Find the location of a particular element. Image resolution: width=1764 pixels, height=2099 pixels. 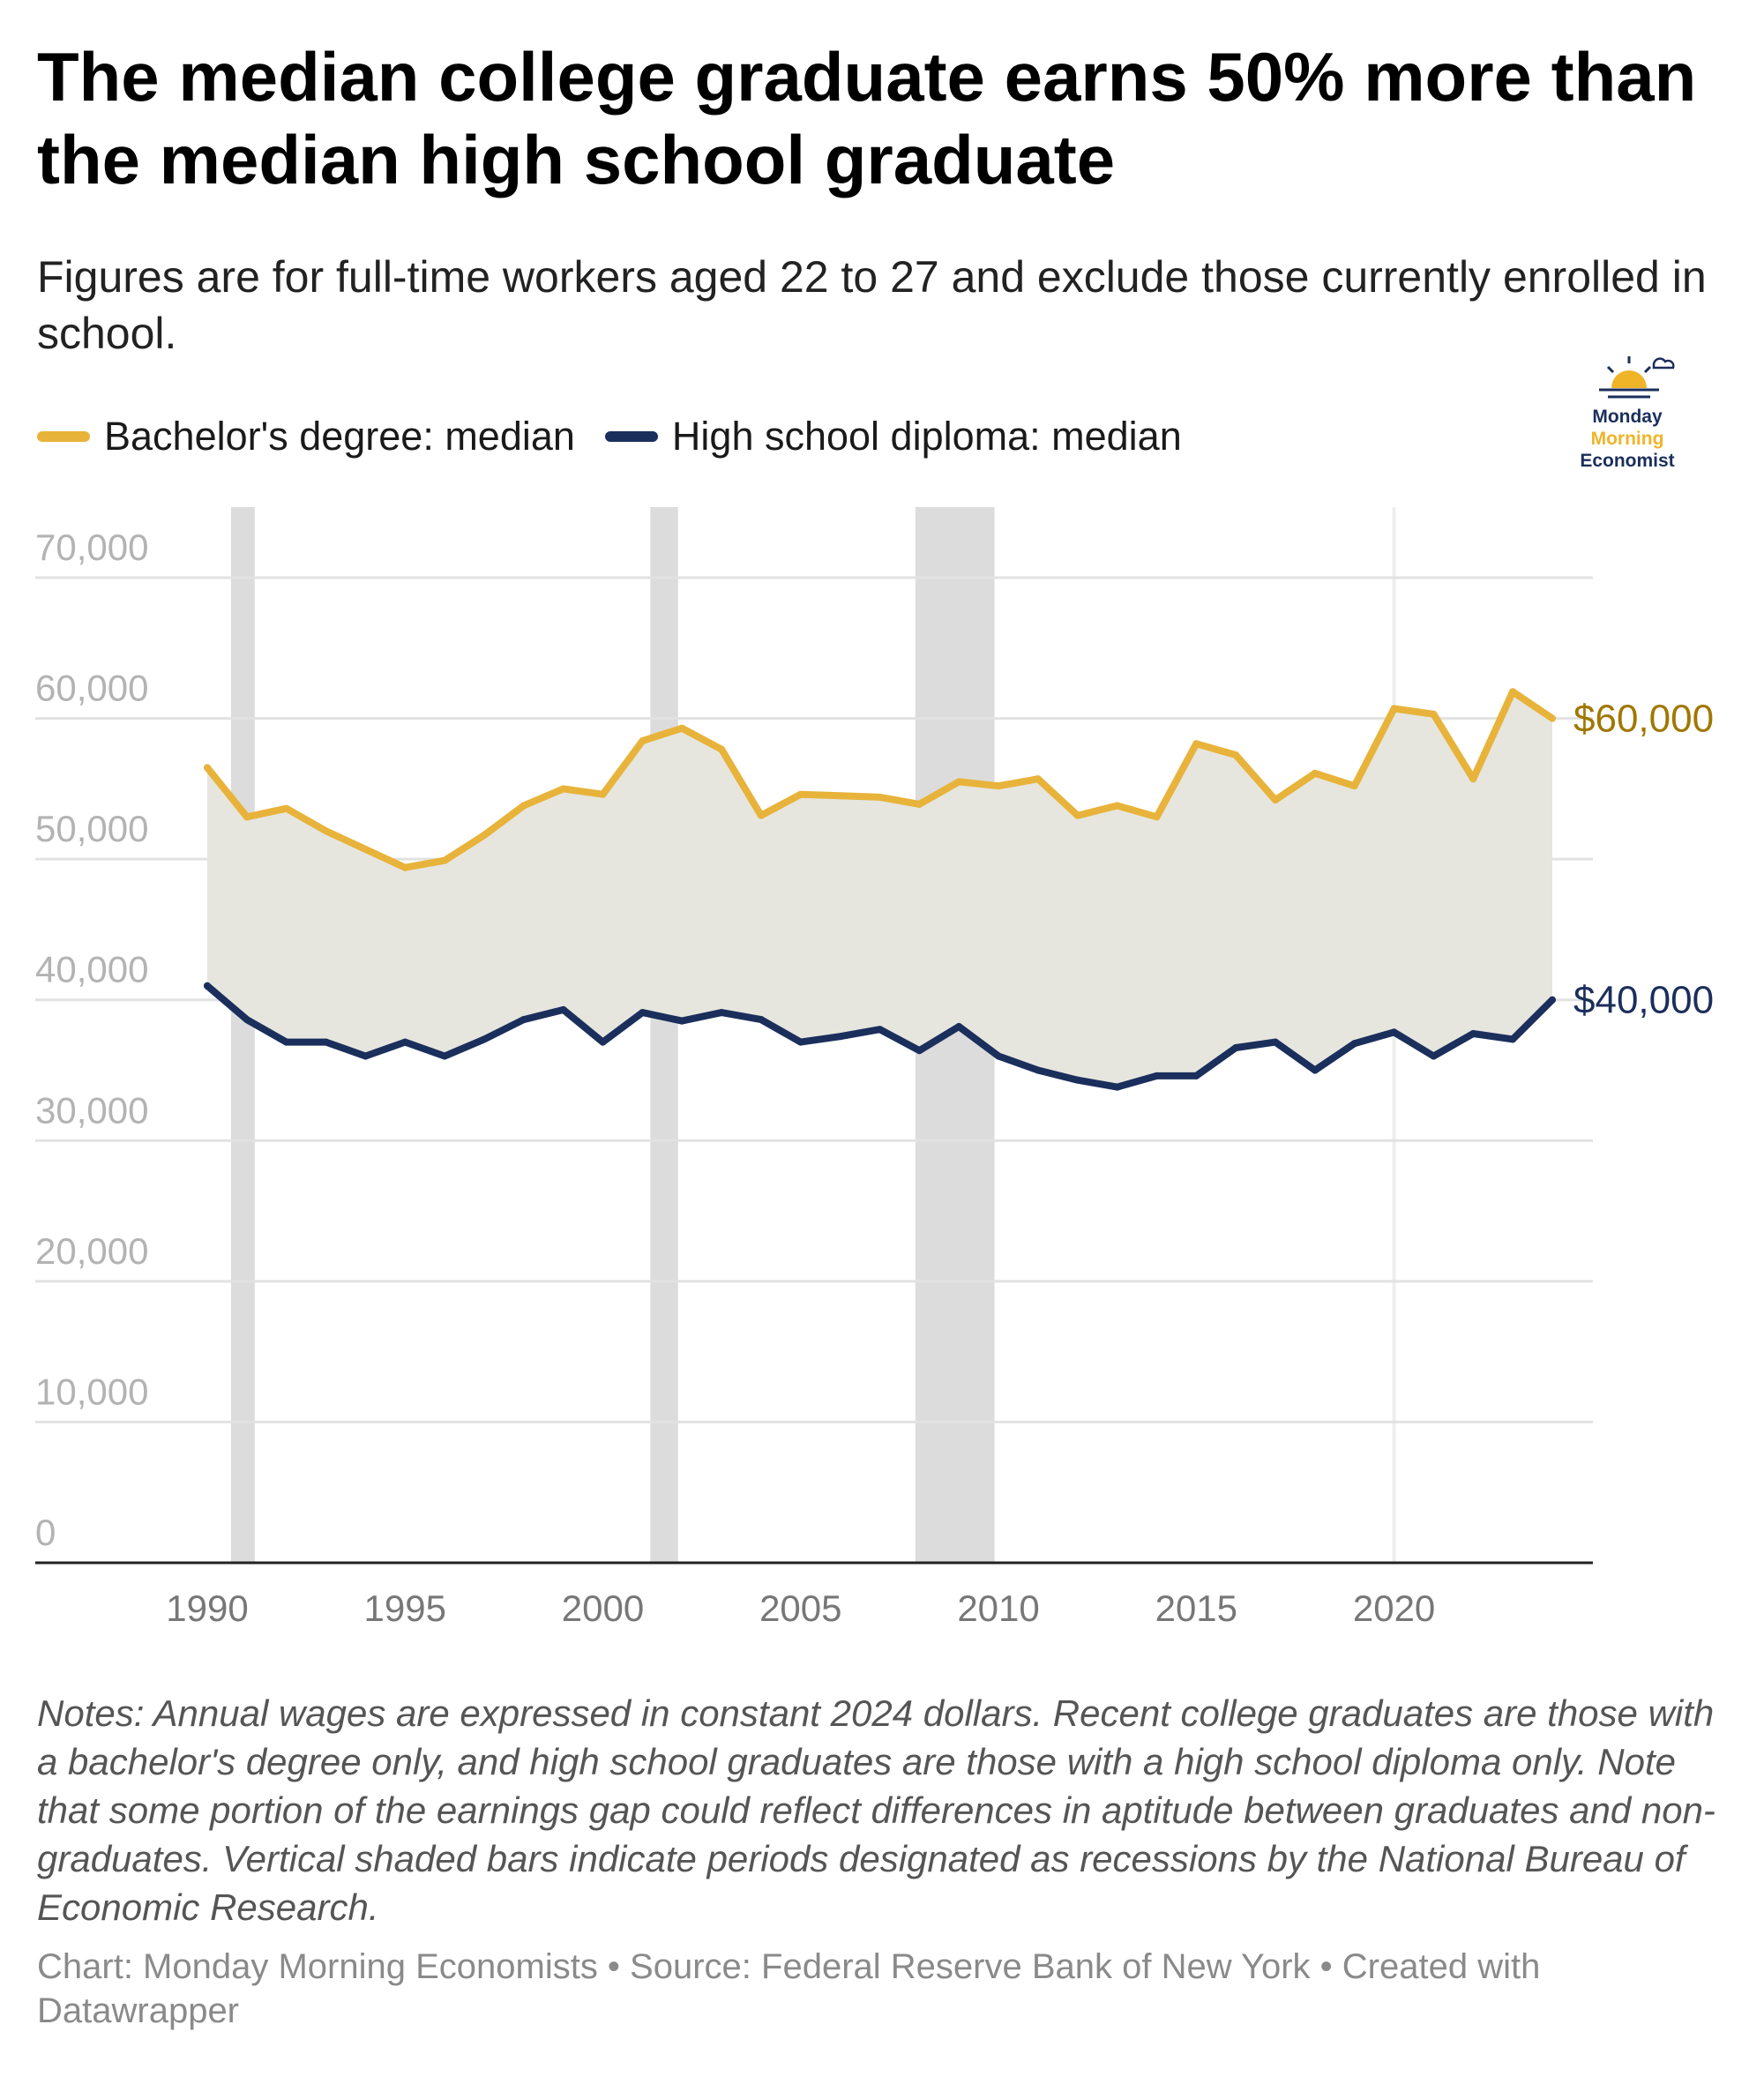

x-tick-label: 2015 is located at coordinates (1196, 1608).